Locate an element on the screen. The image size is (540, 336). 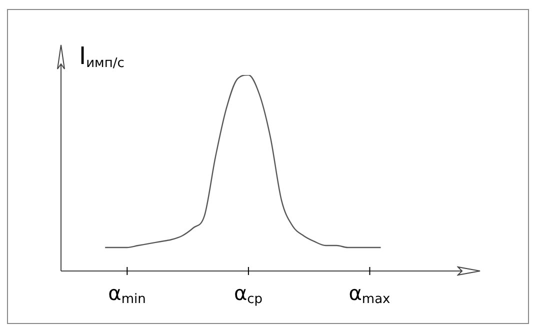
x-tick-label: α$_{min}$ is located at coordinates (127, 294).